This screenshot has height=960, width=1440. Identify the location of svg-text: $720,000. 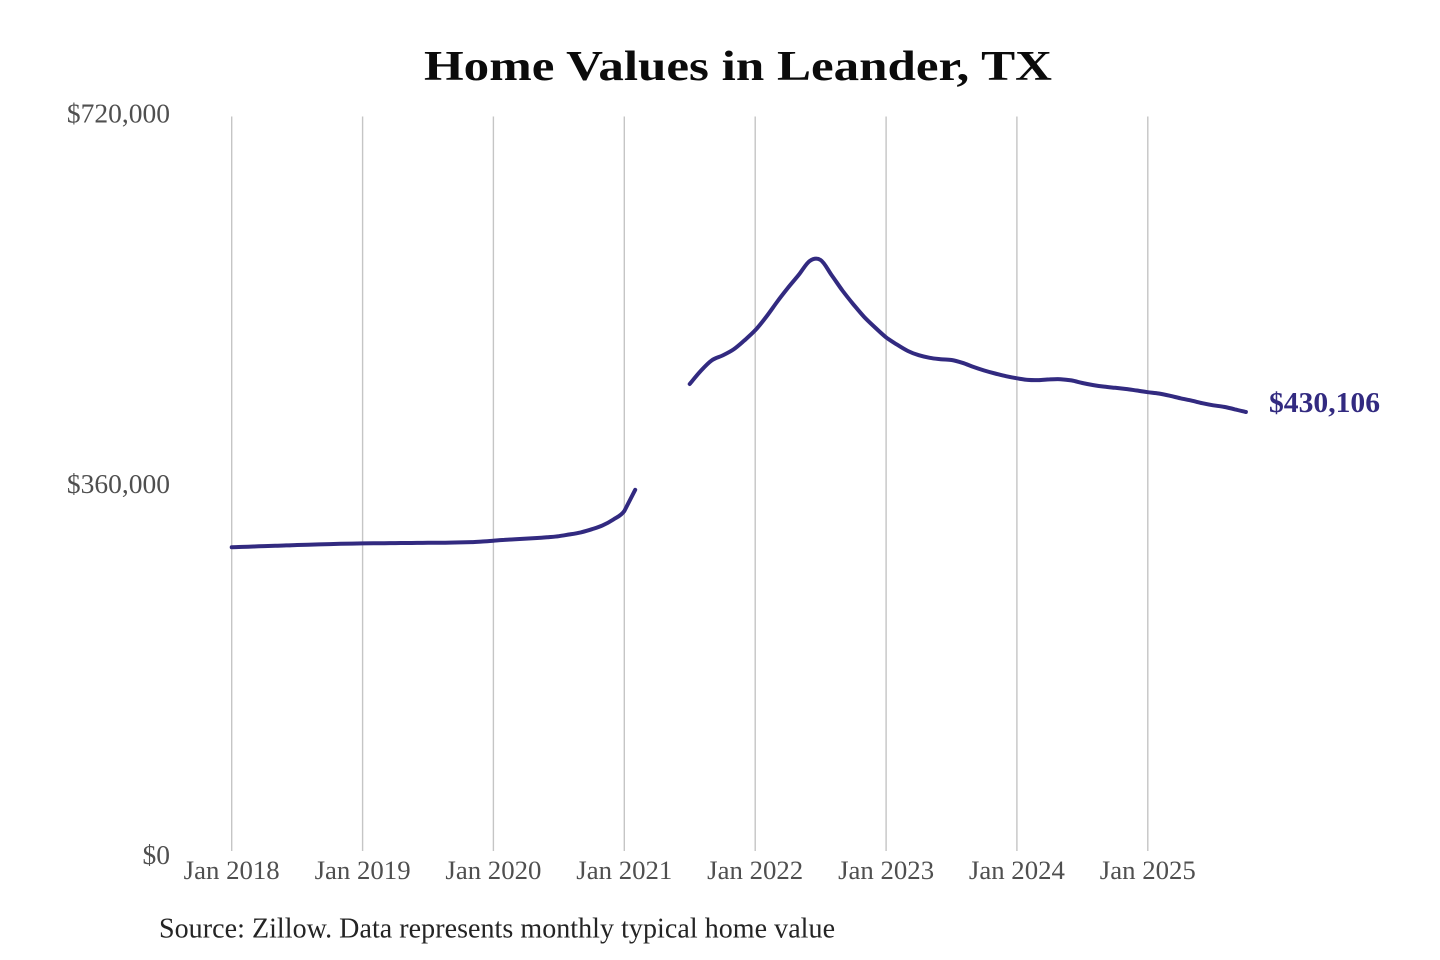
(118, 113).